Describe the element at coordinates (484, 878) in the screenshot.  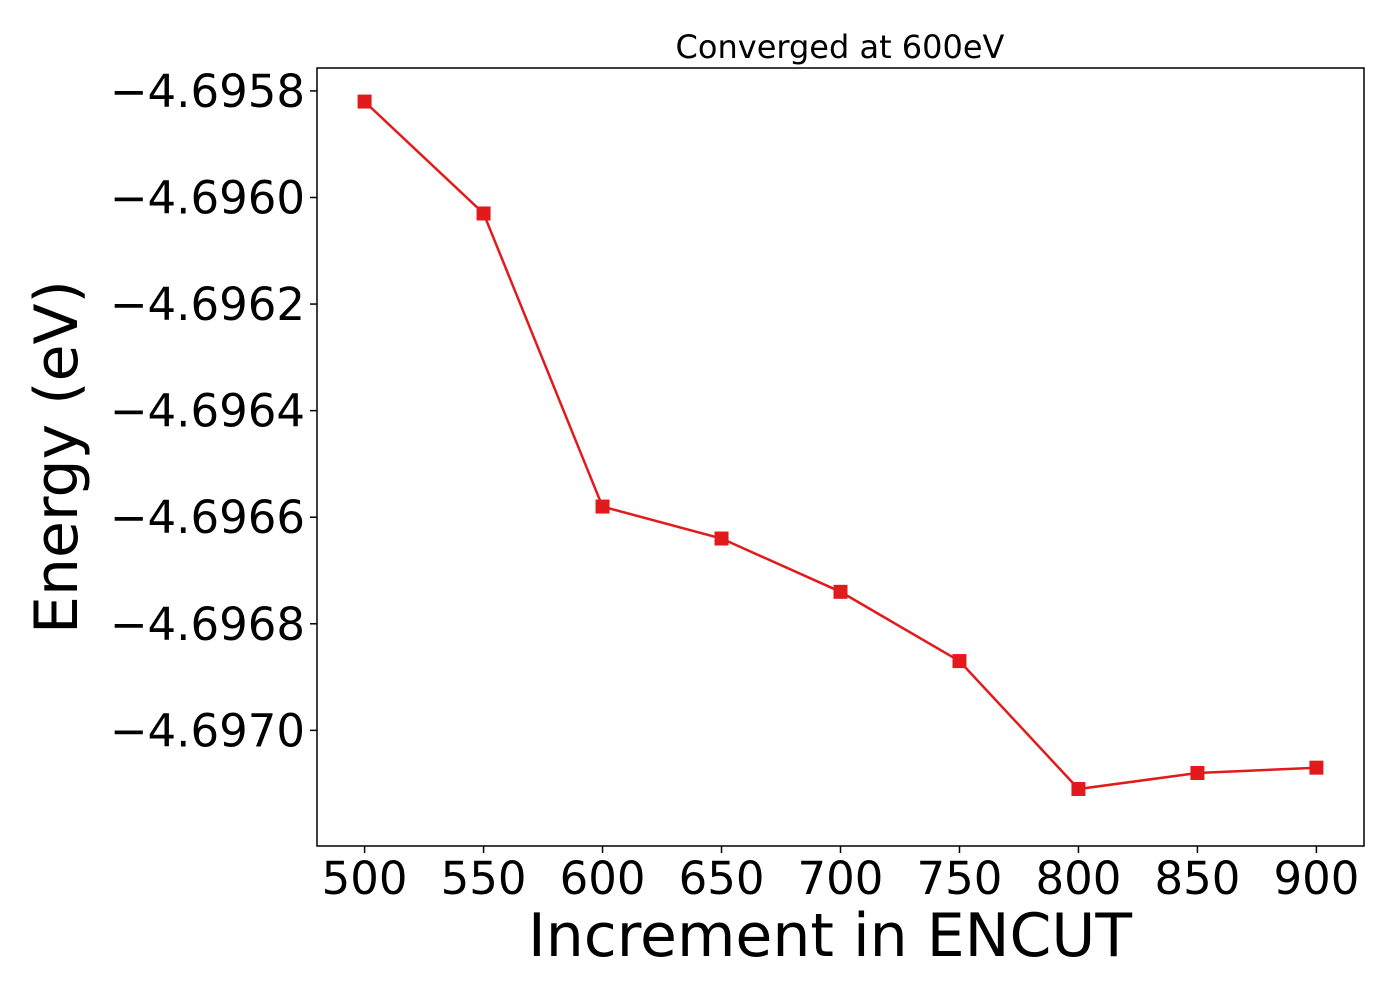
I see `x-tick-label: 550` at that location.